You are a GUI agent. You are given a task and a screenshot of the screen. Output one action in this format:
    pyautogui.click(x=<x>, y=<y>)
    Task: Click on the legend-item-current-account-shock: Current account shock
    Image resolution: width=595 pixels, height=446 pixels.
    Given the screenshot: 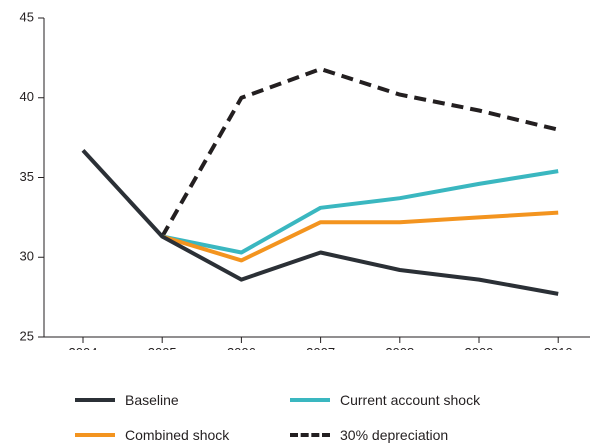 What is the action you would take?
    pyautogui.click(x=385, y=400)
    